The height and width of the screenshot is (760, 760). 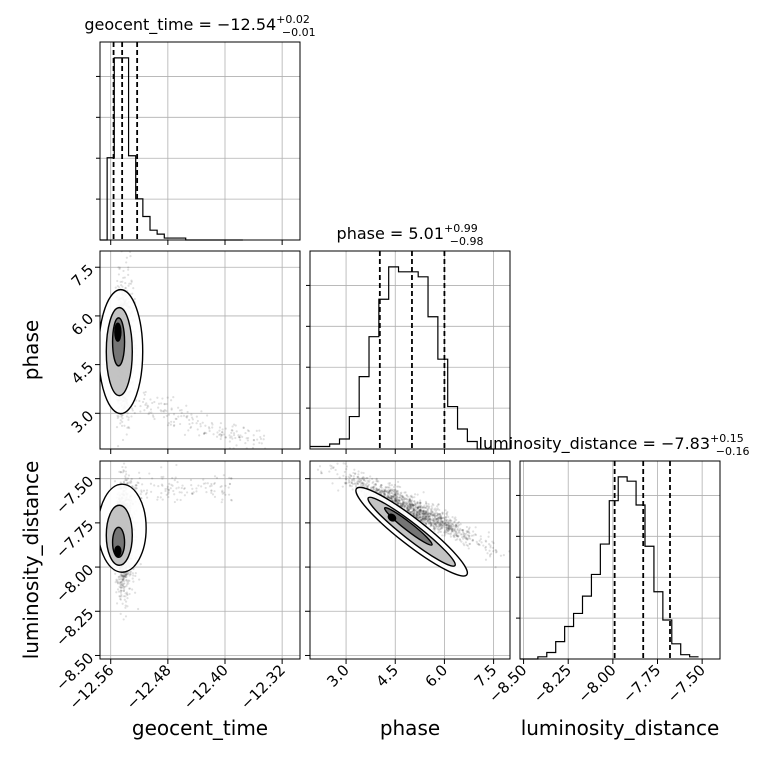 I want to click on y-tick-label: −8.00, so click(x=74, y=583).